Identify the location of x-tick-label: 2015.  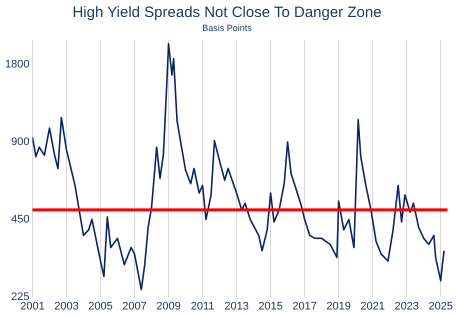
(270, 306).